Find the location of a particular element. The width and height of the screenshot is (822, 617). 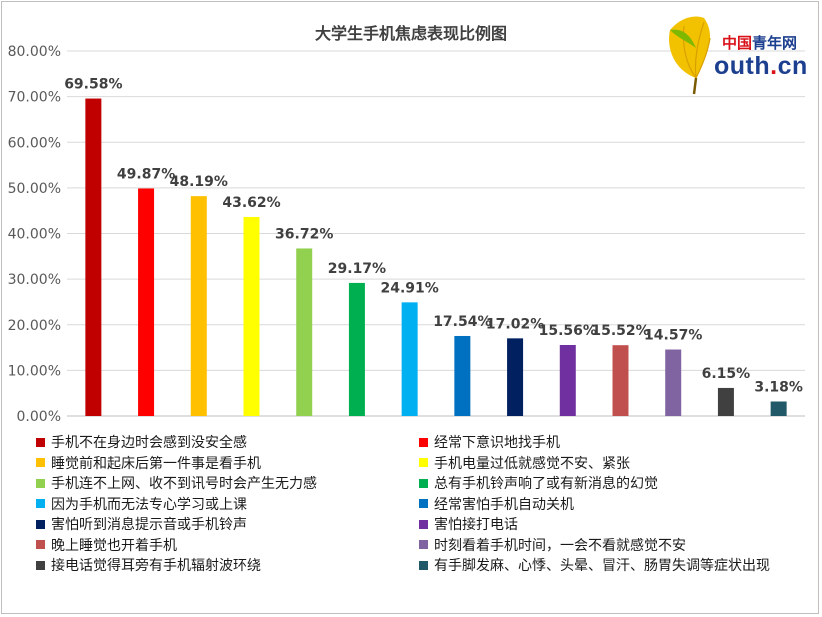

data-label: 15.52% is located at coordinates (620, 331).